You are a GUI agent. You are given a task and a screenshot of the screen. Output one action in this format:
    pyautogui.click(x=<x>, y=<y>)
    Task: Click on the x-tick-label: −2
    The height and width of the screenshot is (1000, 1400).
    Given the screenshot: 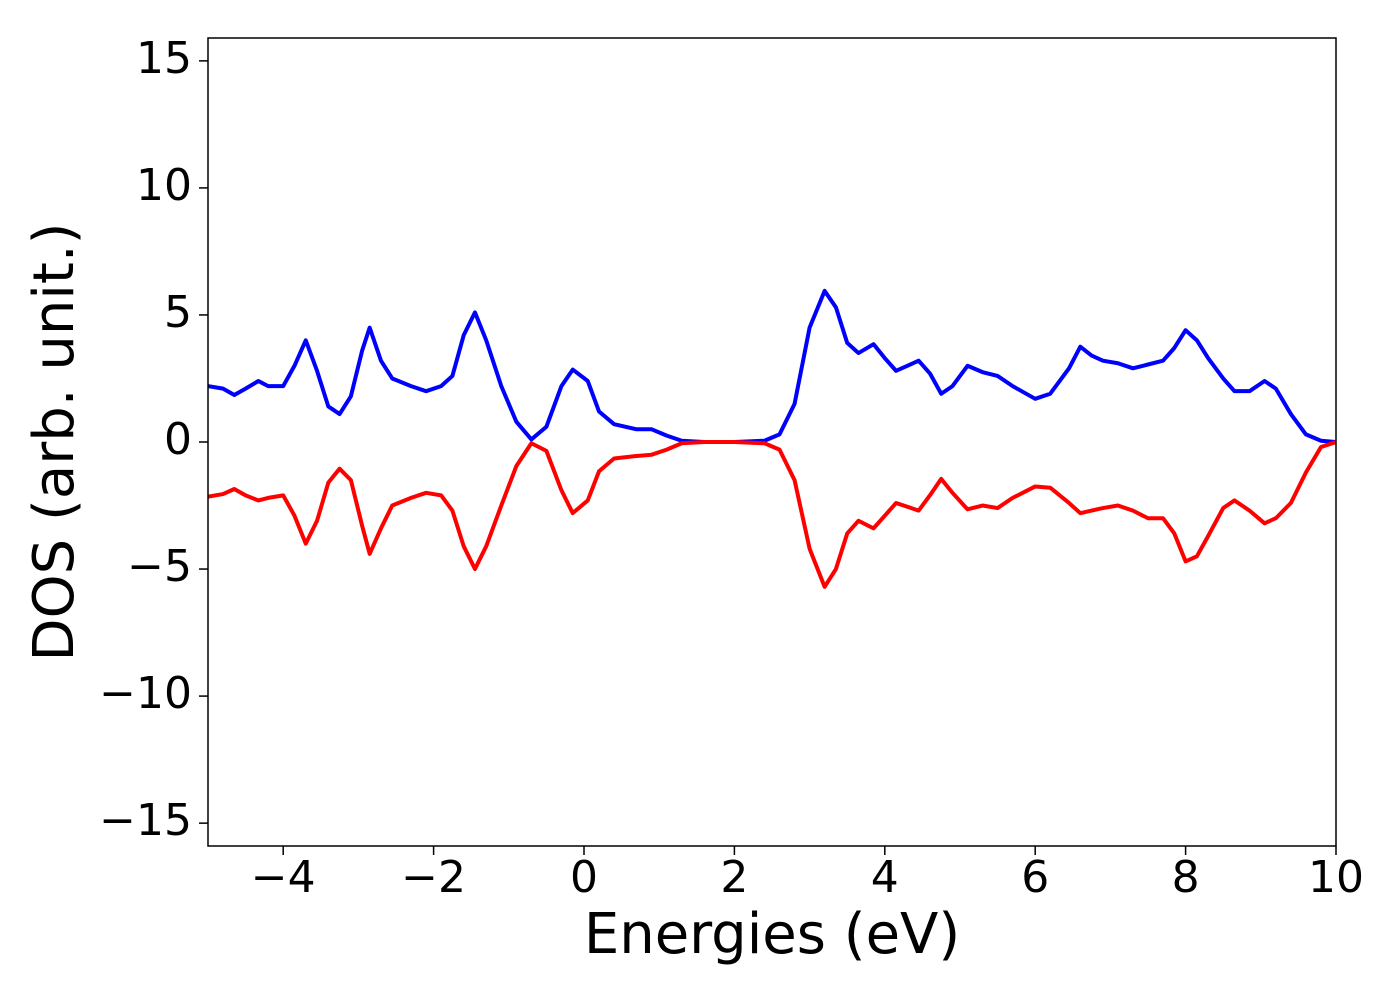 What is the action you would take?
    pyautogui.click(x=433, y=877)
    